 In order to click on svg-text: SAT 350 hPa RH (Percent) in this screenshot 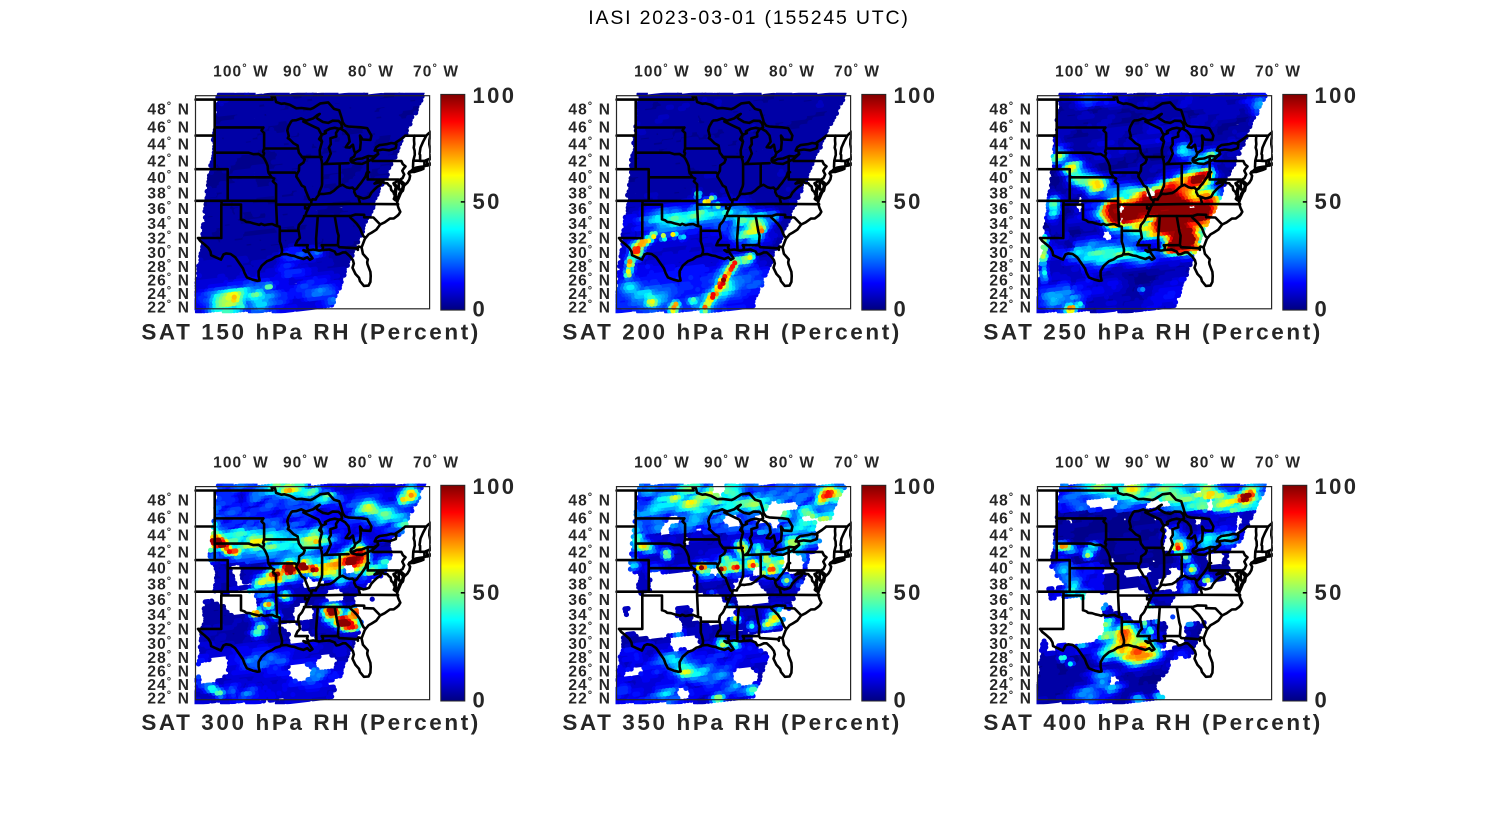, I will do `click(732, 722)`.